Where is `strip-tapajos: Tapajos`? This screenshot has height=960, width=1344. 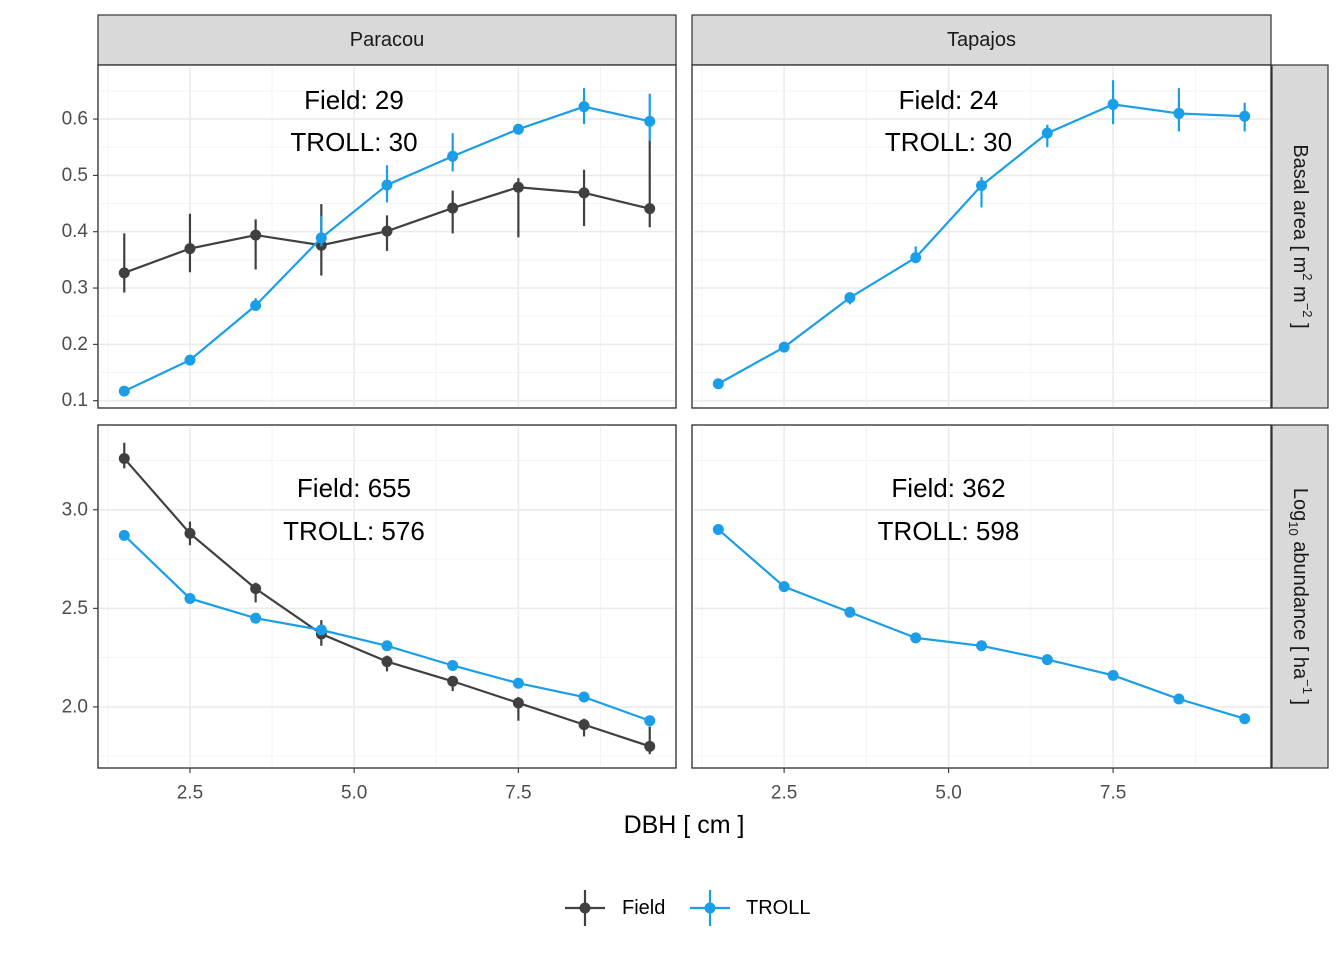 strip-tapajos: Tapajos is located at coordinates (981, 40).